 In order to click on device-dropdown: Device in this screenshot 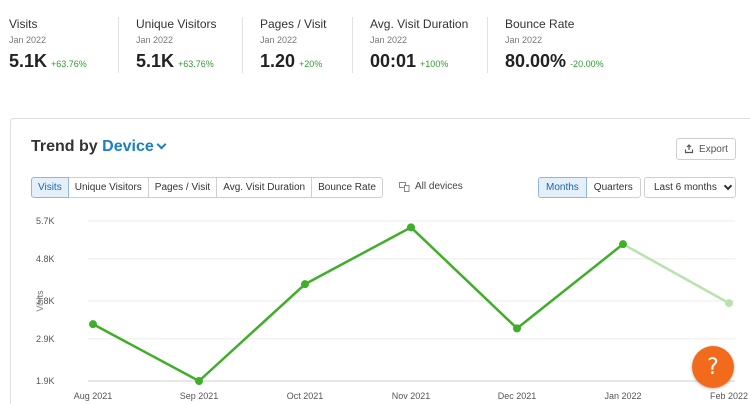, I will do `click(134, 146)`.